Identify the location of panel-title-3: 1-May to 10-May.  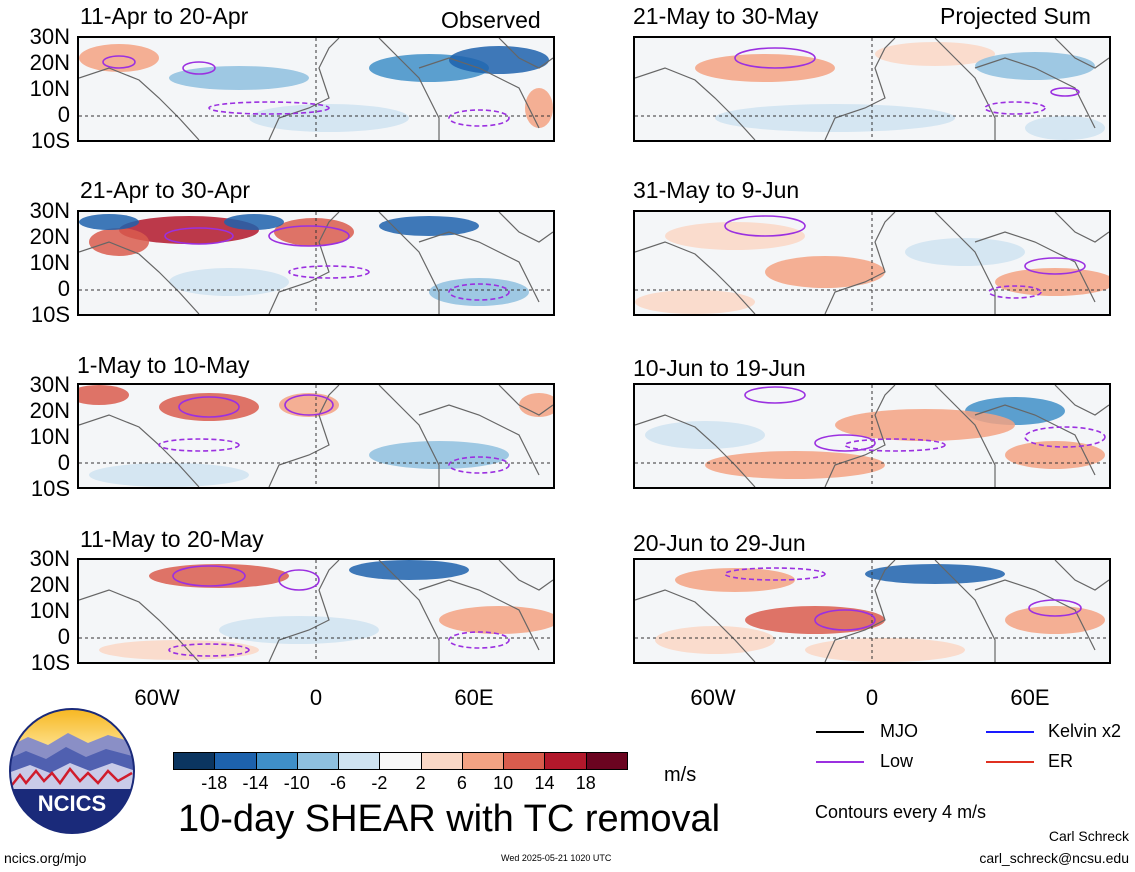
(163, 365).